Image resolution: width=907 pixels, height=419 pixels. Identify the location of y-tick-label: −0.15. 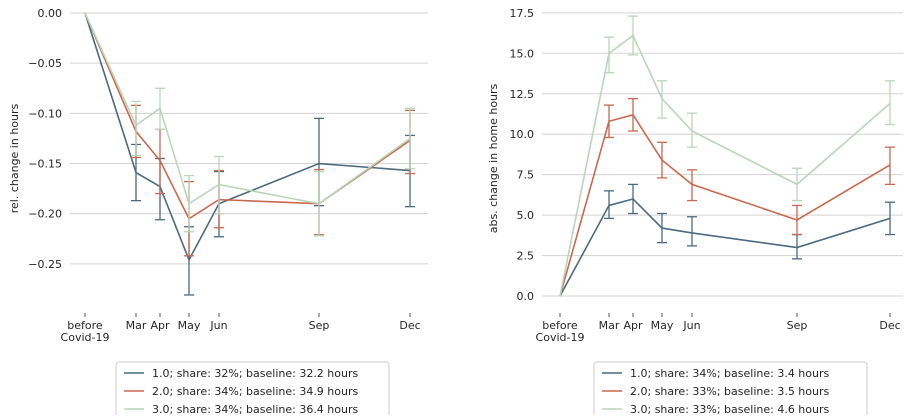
(45, 164).